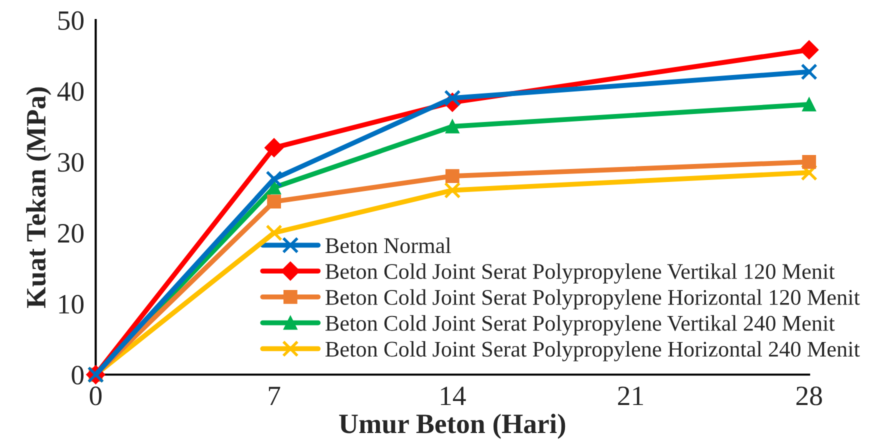 The image size is (870, 446). I want to click on legend-label: Beton Cold Joint Serat Polypropylene Vertikal 240 Menit, so click(580, 325).